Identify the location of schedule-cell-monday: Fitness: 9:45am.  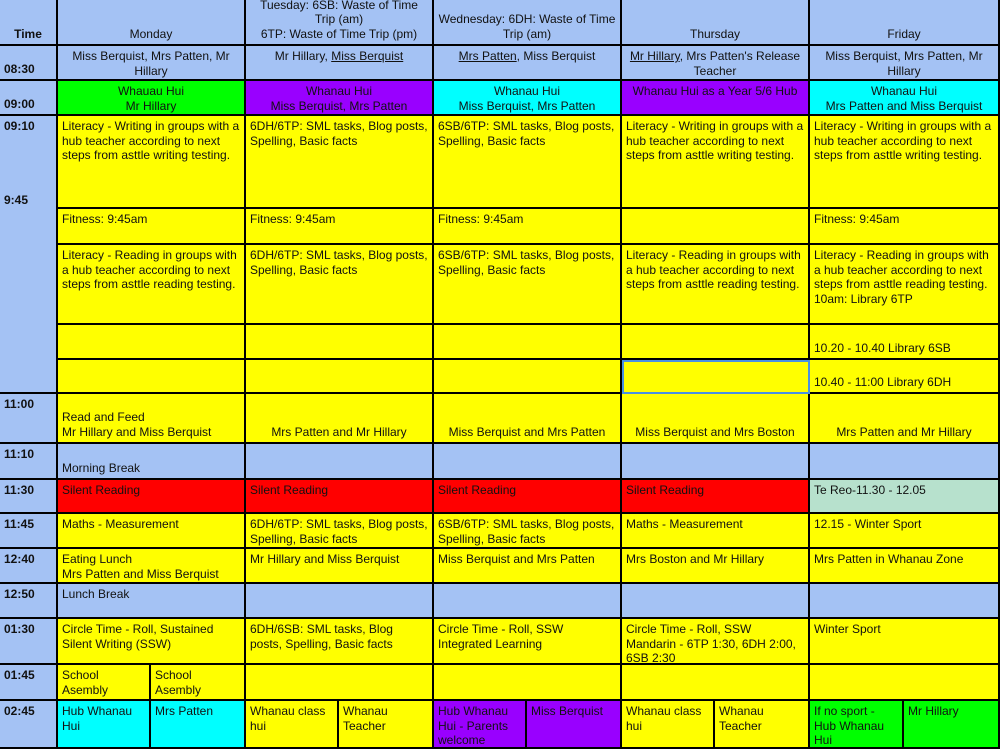
(152, 227).